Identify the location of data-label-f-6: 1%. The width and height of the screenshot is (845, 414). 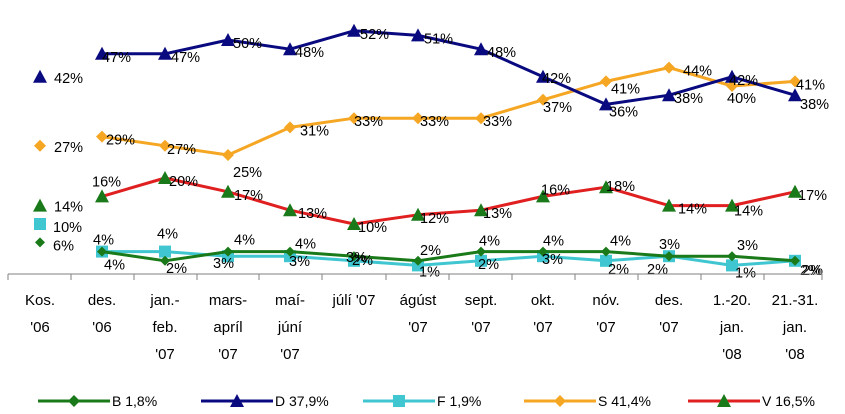
(429, 272).